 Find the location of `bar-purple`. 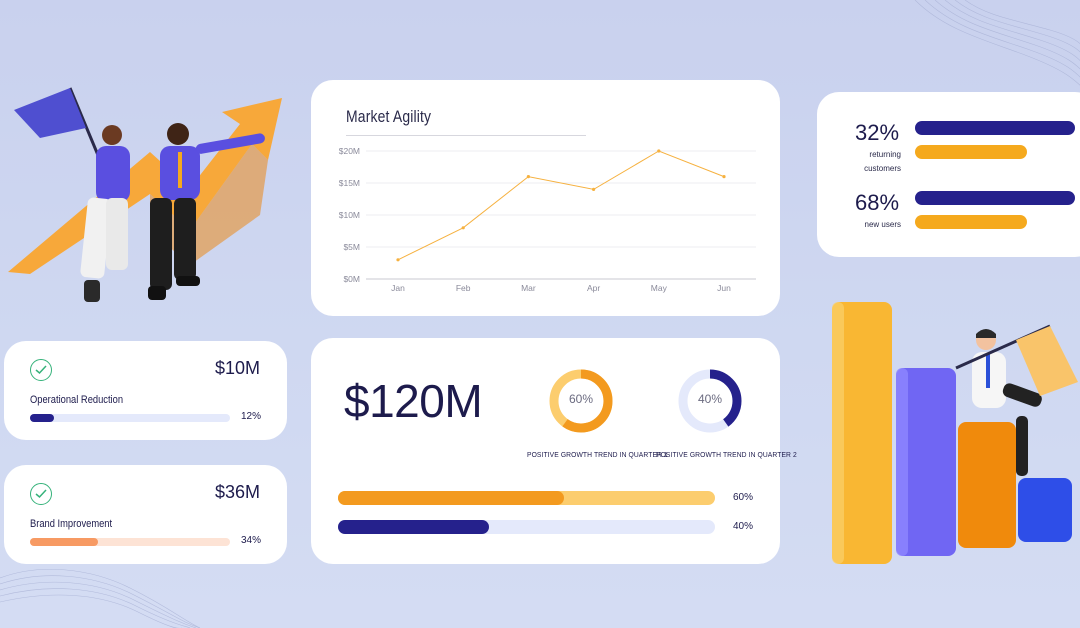

bar-purple is located at coordinates (926, 462).